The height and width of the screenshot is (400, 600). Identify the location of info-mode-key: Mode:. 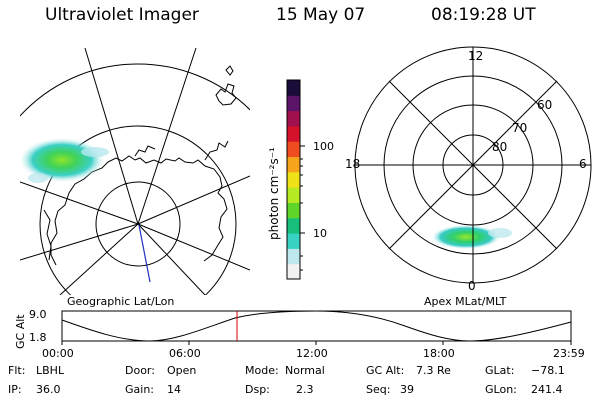
(262, 370).